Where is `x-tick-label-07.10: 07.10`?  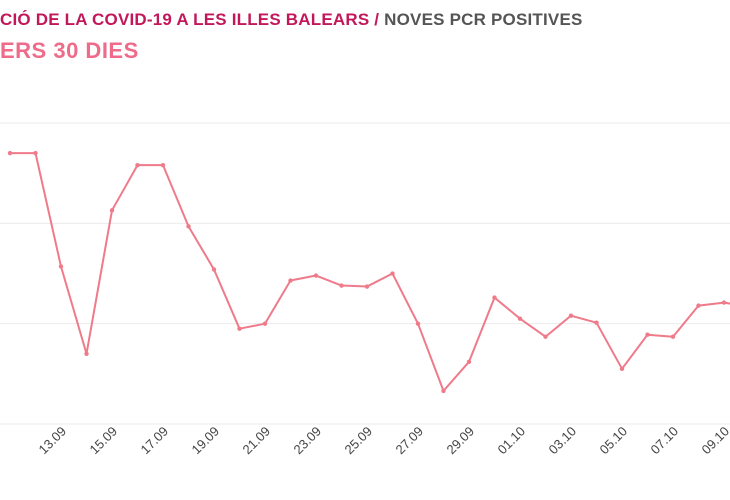
x-tick-label-07.10: 07.10 is located at coordinates (665, 441).